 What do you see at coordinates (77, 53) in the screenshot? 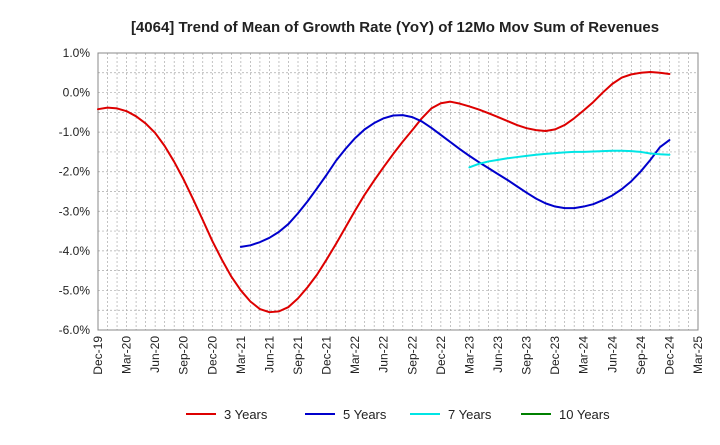
I see `y-tick-label: 1.0%` at bounding box center [77, 53].